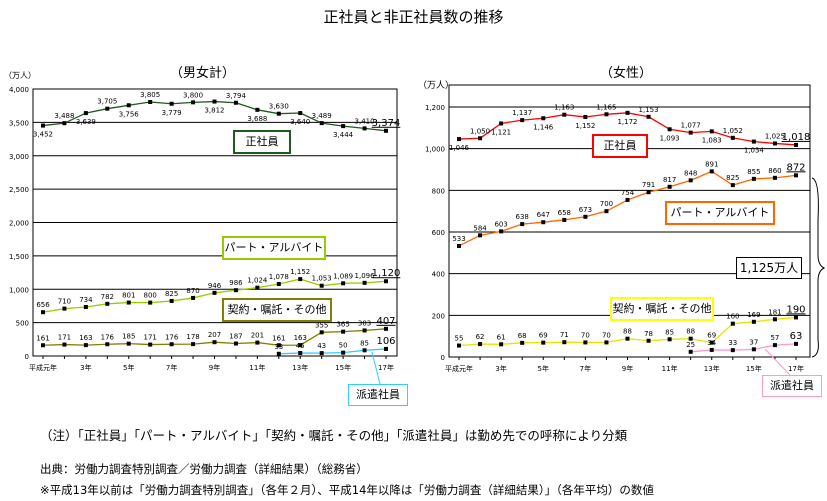  I want to click on data-label: 673, so click(585, 210).